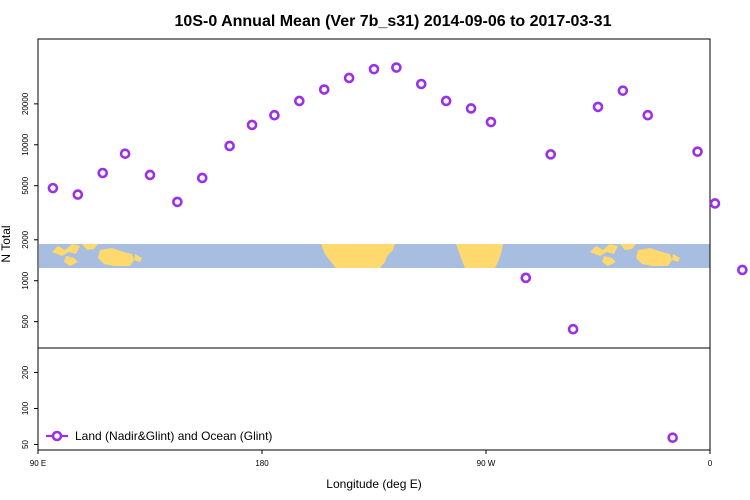 This screenshot has height=500, width=750. Describe the element at coordinates (373, 484) in the screenshot. I see `x-axis-label: Longitude (deg E)` at that location.